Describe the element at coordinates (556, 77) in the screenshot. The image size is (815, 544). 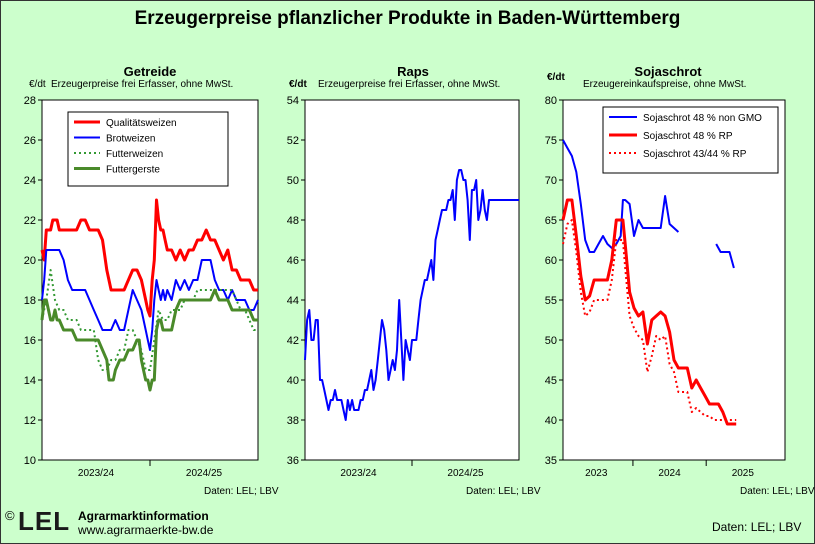
I see `panel-unit-sojaschrot: €/dt` at that location.